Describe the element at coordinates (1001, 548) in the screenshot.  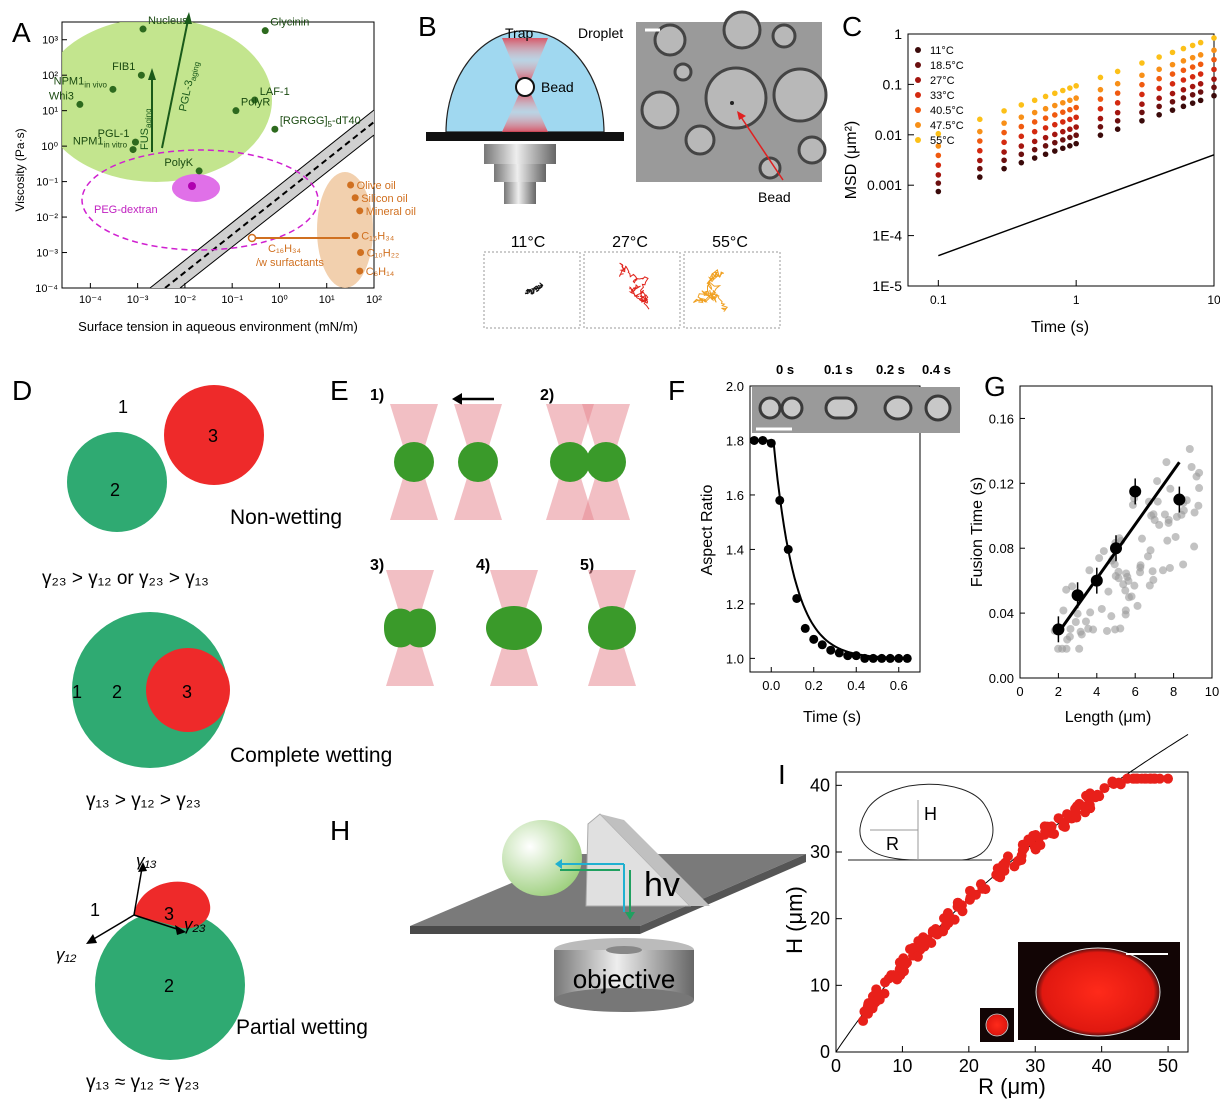
I see `g-ytick: 0.08` at that location.